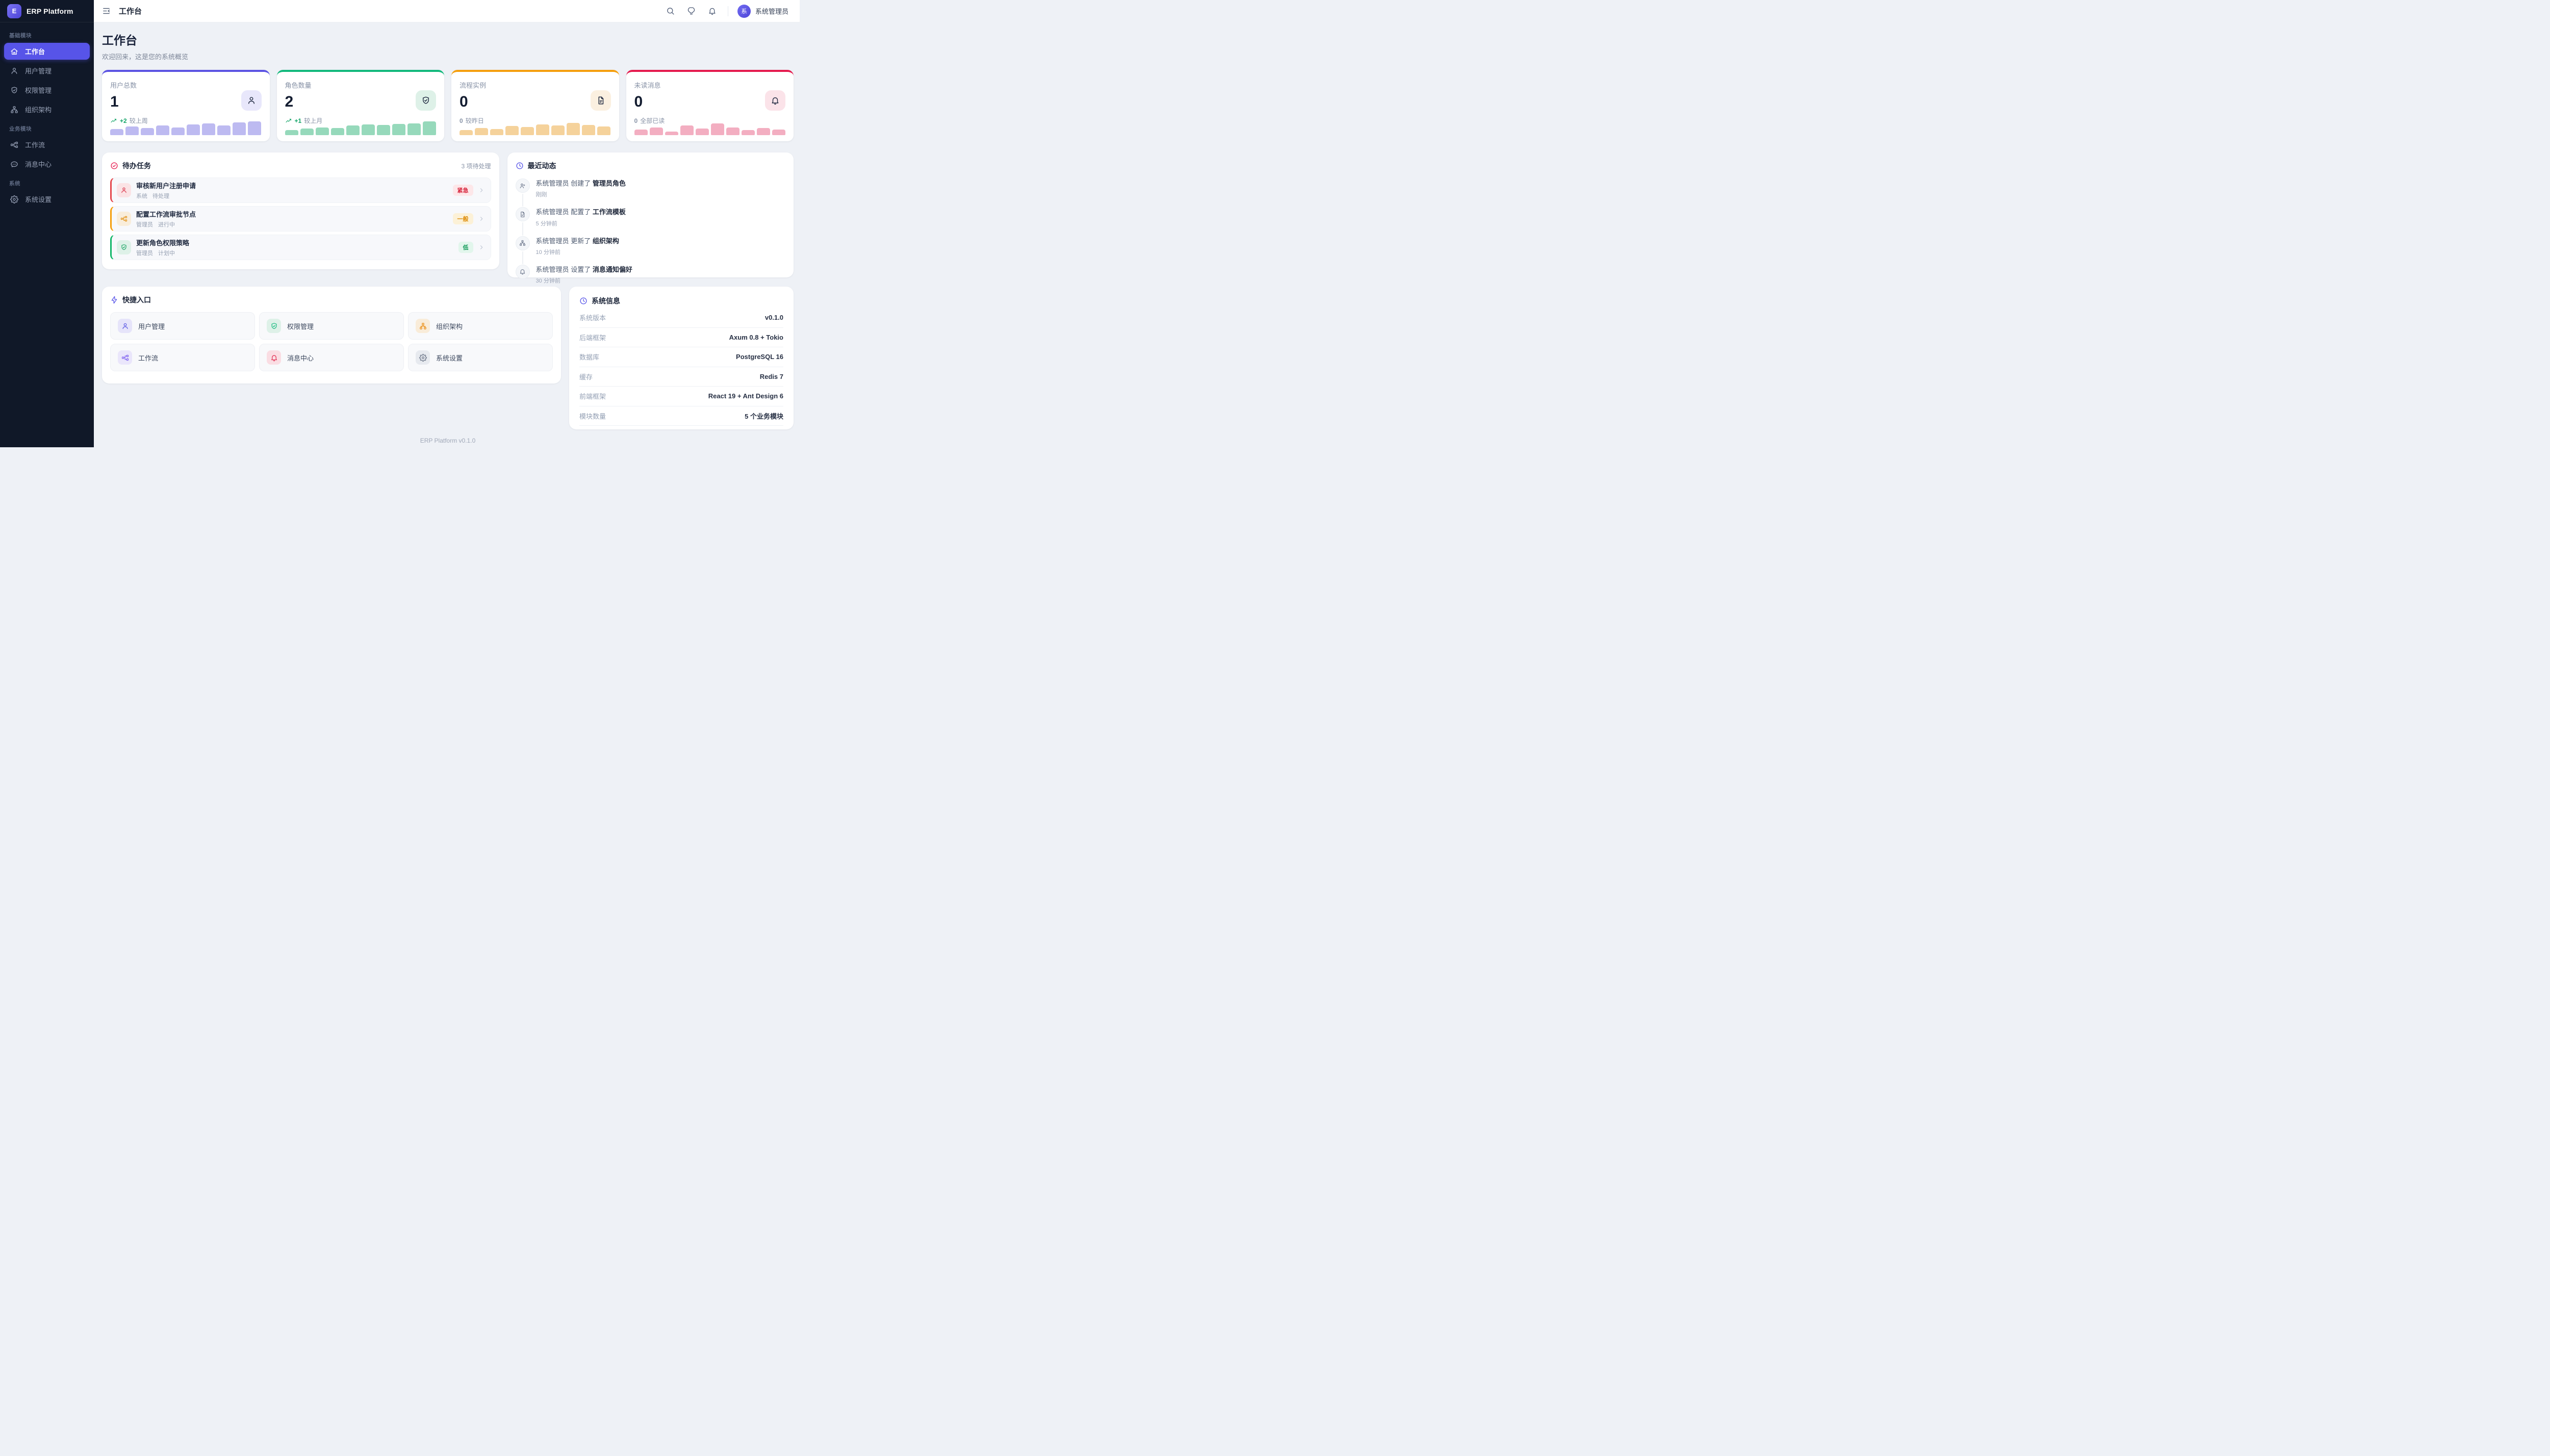 The height and width of the screenshot is (1456, 2550). I want to click on task-status: 待处理, so click(160, 196).